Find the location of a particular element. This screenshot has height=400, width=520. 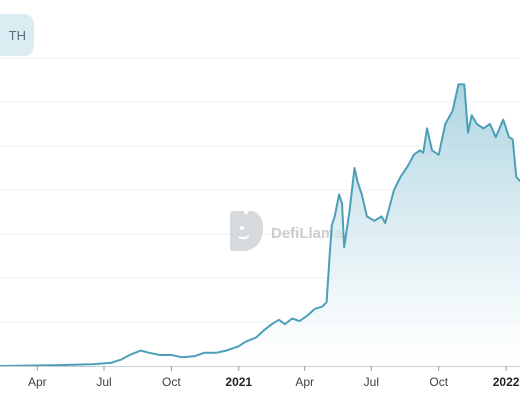

watermark: DefiLlama is located at coordinates (286, 231).